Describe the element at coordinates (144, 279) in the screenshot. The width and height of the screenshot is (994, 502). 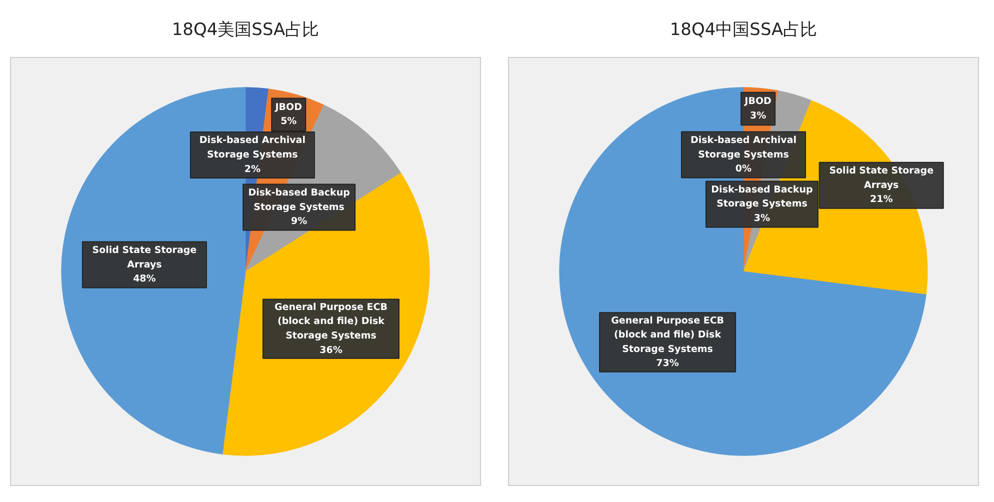
I see `data-label: 48%` at that location.